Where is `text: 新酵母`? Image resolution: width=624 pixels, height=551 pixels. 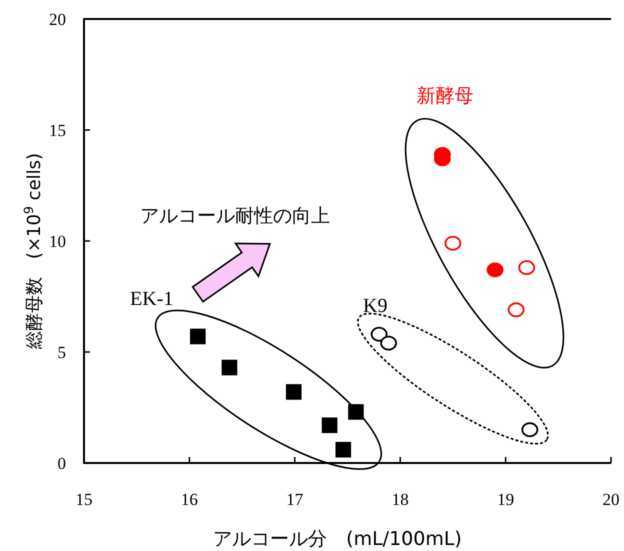
text: 新酵母 is located at coordinates (445, 96).